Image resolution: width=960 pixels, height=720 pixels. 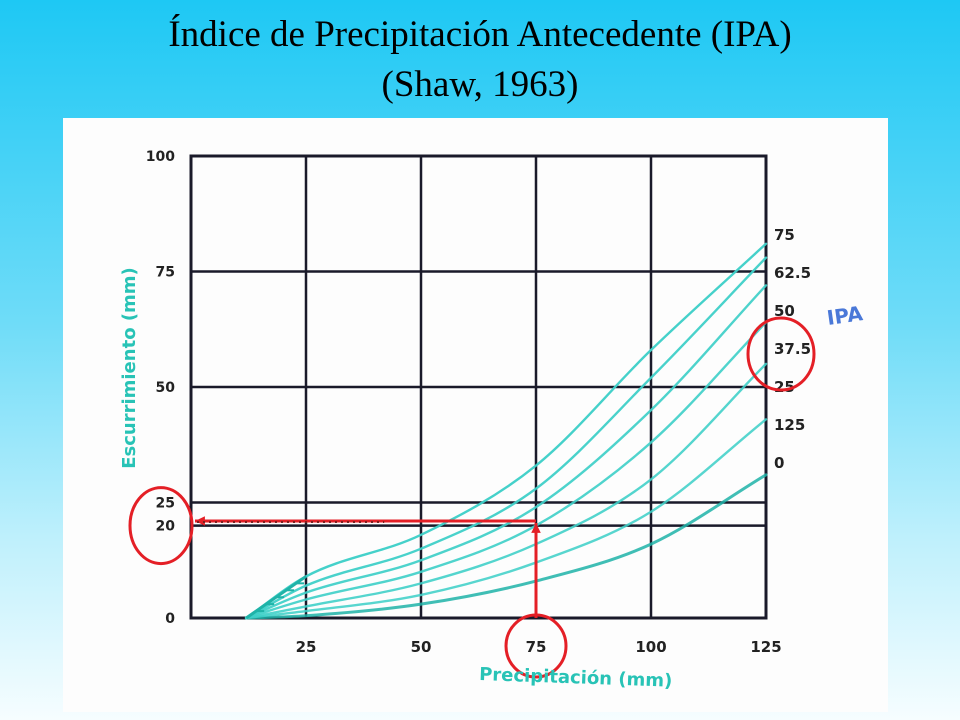 I want to click on legend-title-ipa: IPA, so click(x=844, y=315).